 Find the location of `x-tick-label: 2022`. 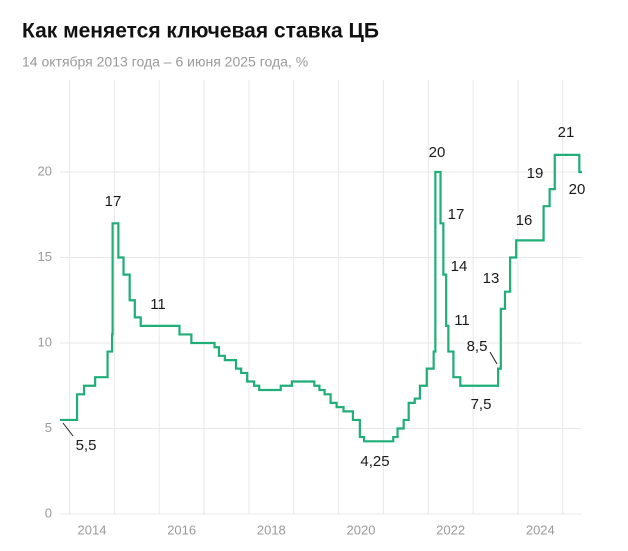

x-tick-label: 2022 is located at coordinates (450, 529).